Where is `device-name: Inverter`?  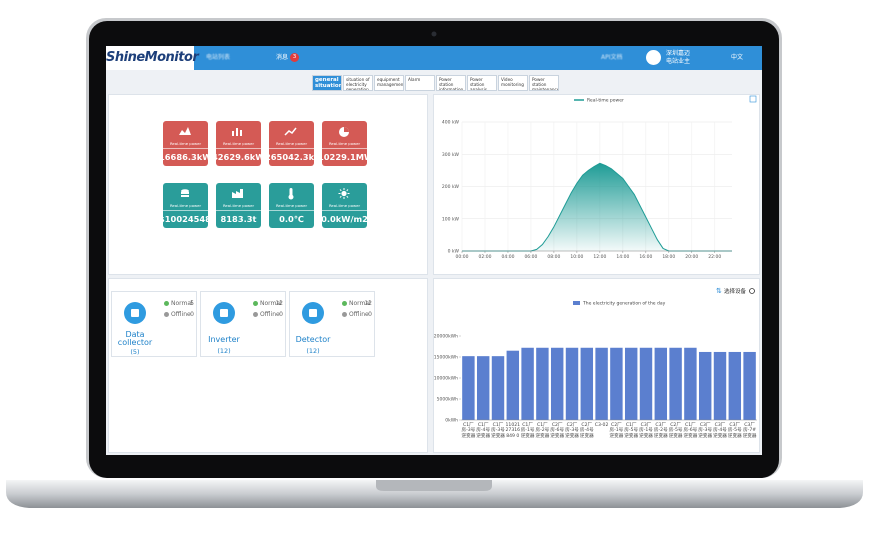 device-name: Inverter is located at coordinates (224, 339).